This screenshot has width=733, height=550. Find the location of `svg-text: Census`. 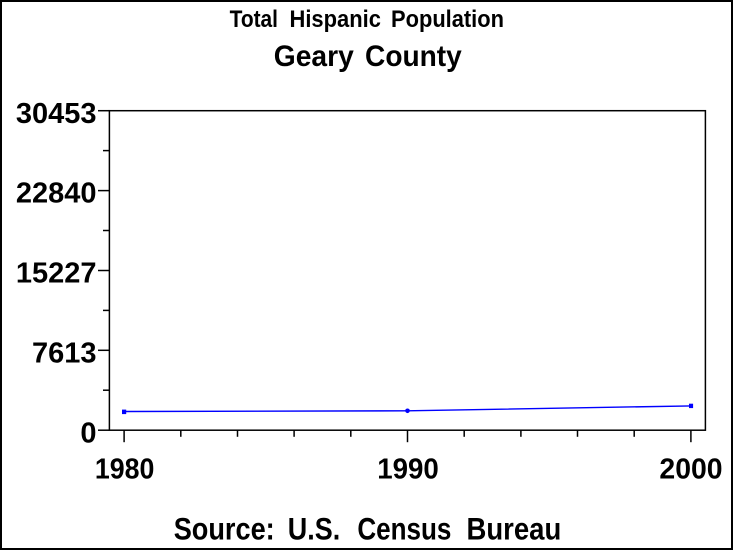

svg-text: Census is located at coordinates (404, 529).